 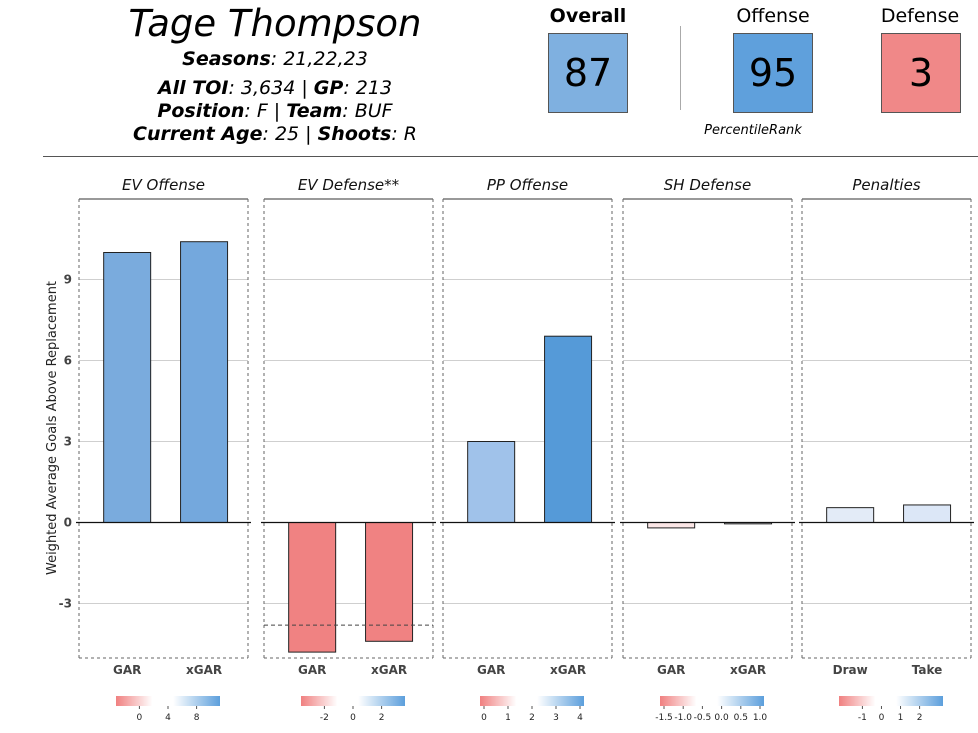 What do you see at coordinates (773, 73) in the screenshot?
I see `offense-card: 95` at bounding box center [773, 73].